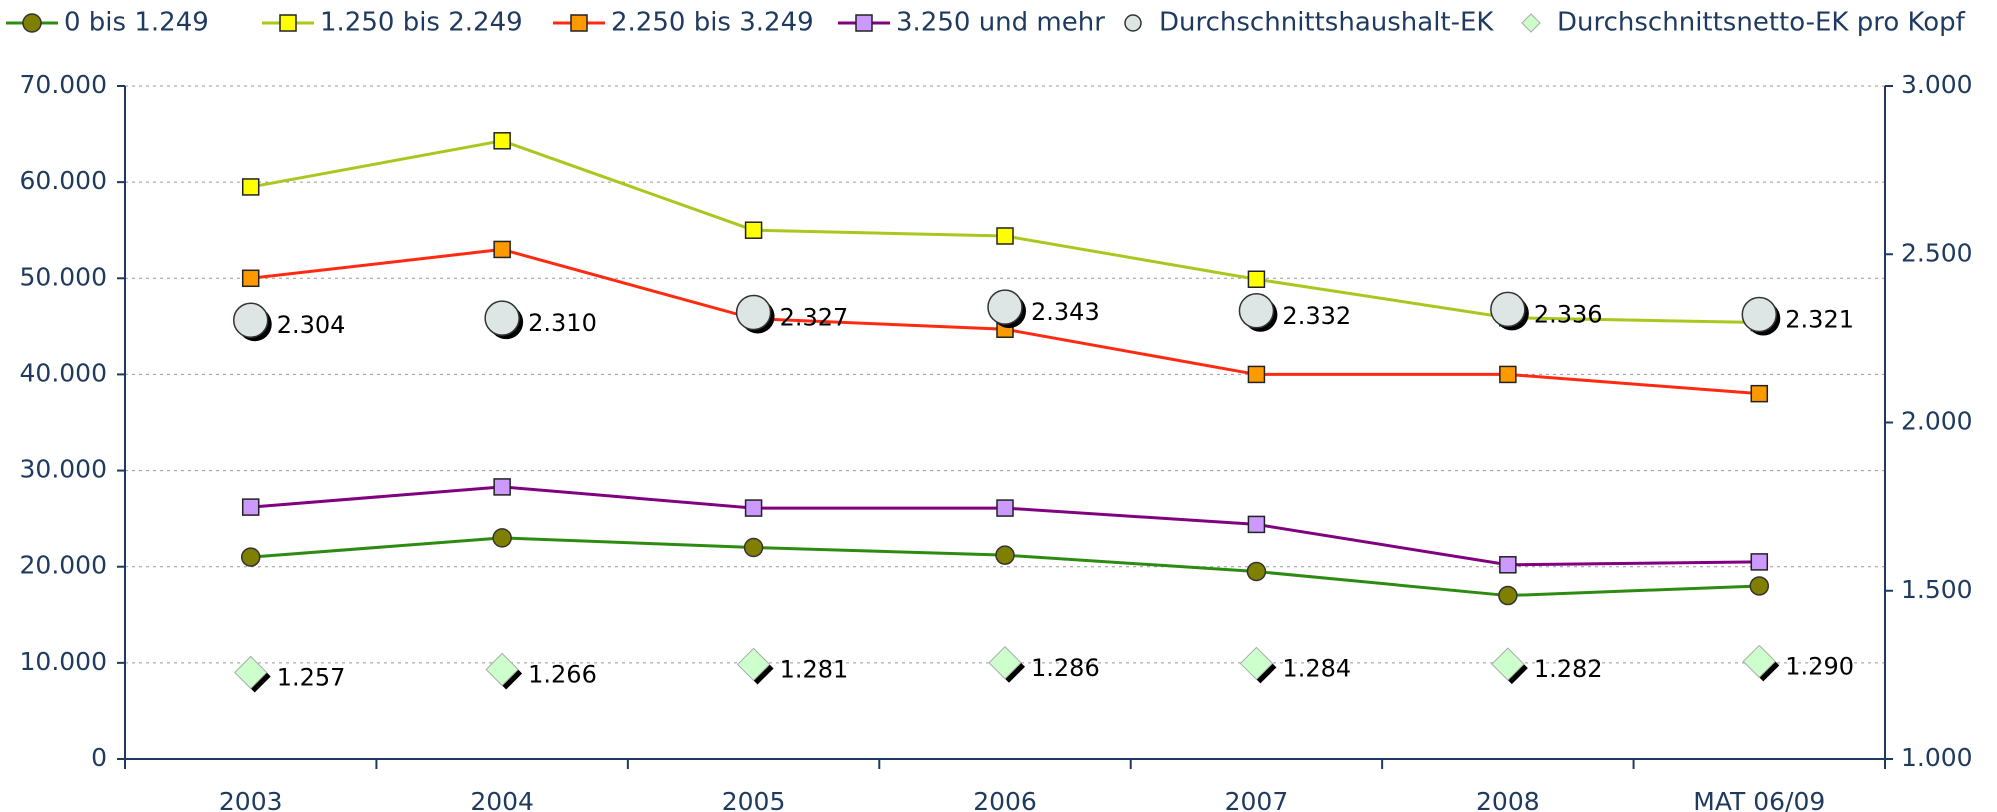  I want to click on legend-label: 0 bis 1.249, so click(136, 23).